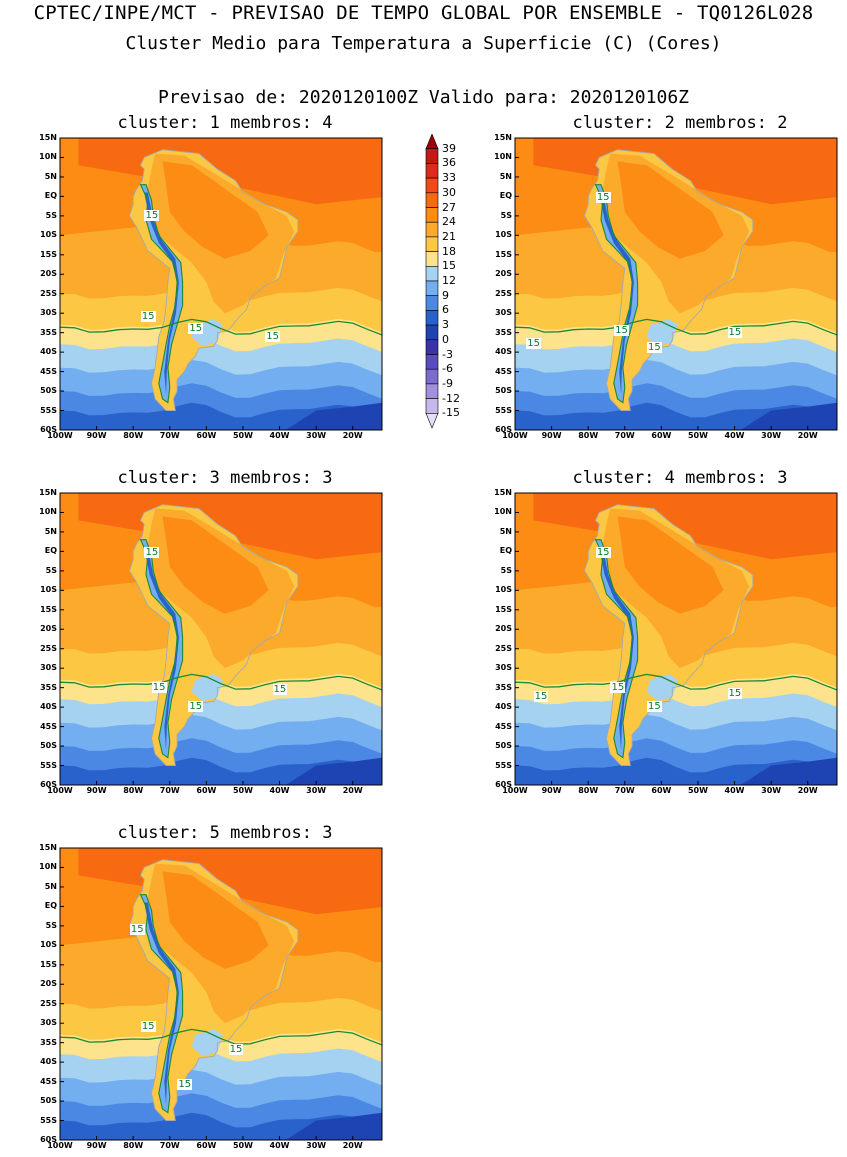  Describe the element at coordinates (51, 925) in the screenshot. I see `lat-tick-label: 5S` at that location.